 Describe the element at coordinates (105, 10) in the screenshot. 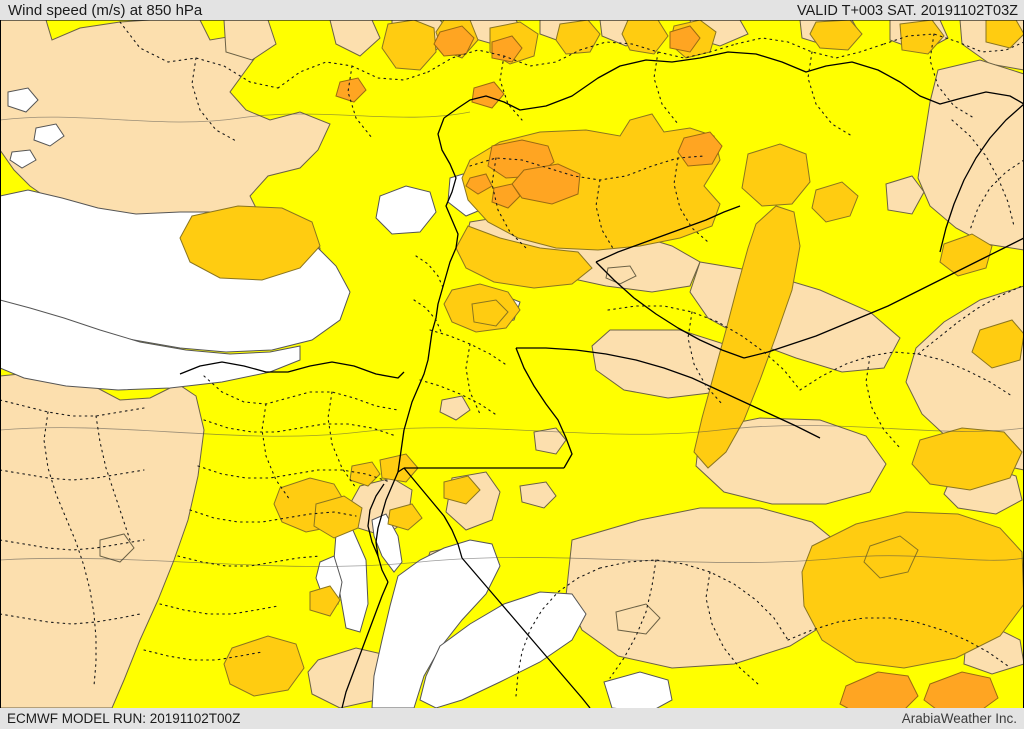

I see `page-title: Wind speed (m/s) at 850 hPa` at that location.